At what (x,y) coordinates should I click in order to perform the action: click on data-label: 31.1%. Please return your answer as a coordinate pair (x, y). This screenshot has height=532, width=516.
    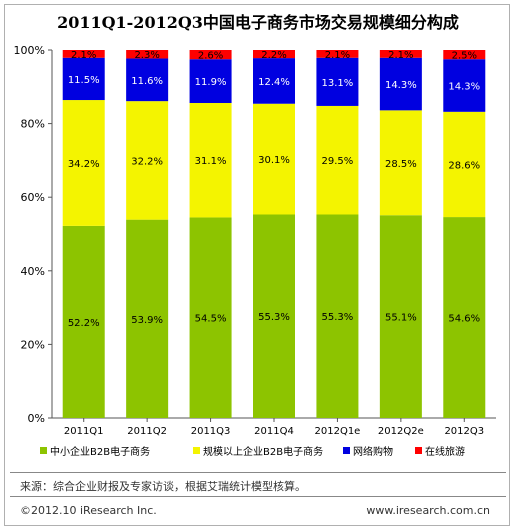
    Looking at the image, I should click on (211, 161).